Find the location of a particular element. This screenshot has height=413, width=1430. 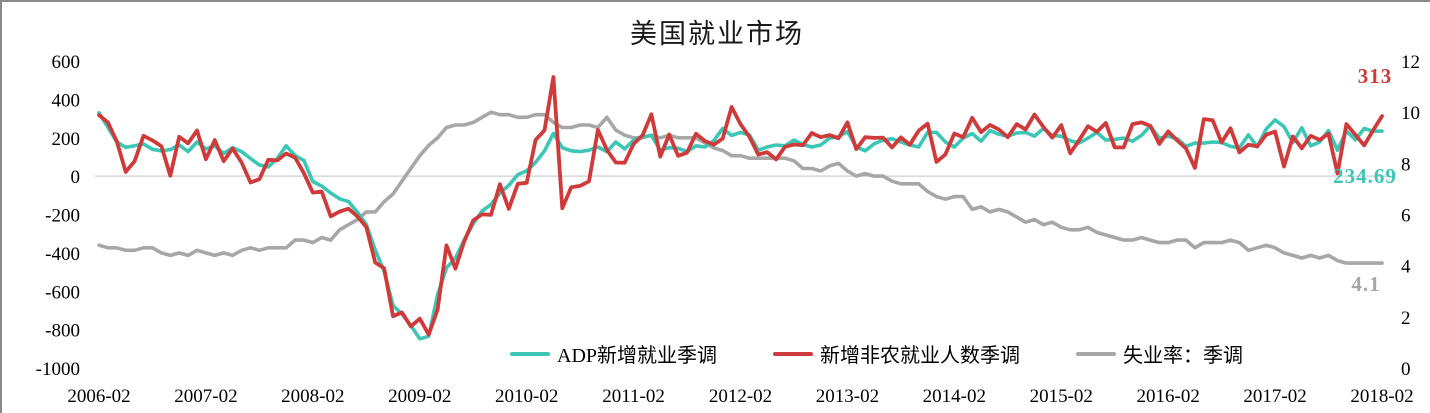

x-axis-tick-label: 2006-02 is located at coordinates (98, 396).